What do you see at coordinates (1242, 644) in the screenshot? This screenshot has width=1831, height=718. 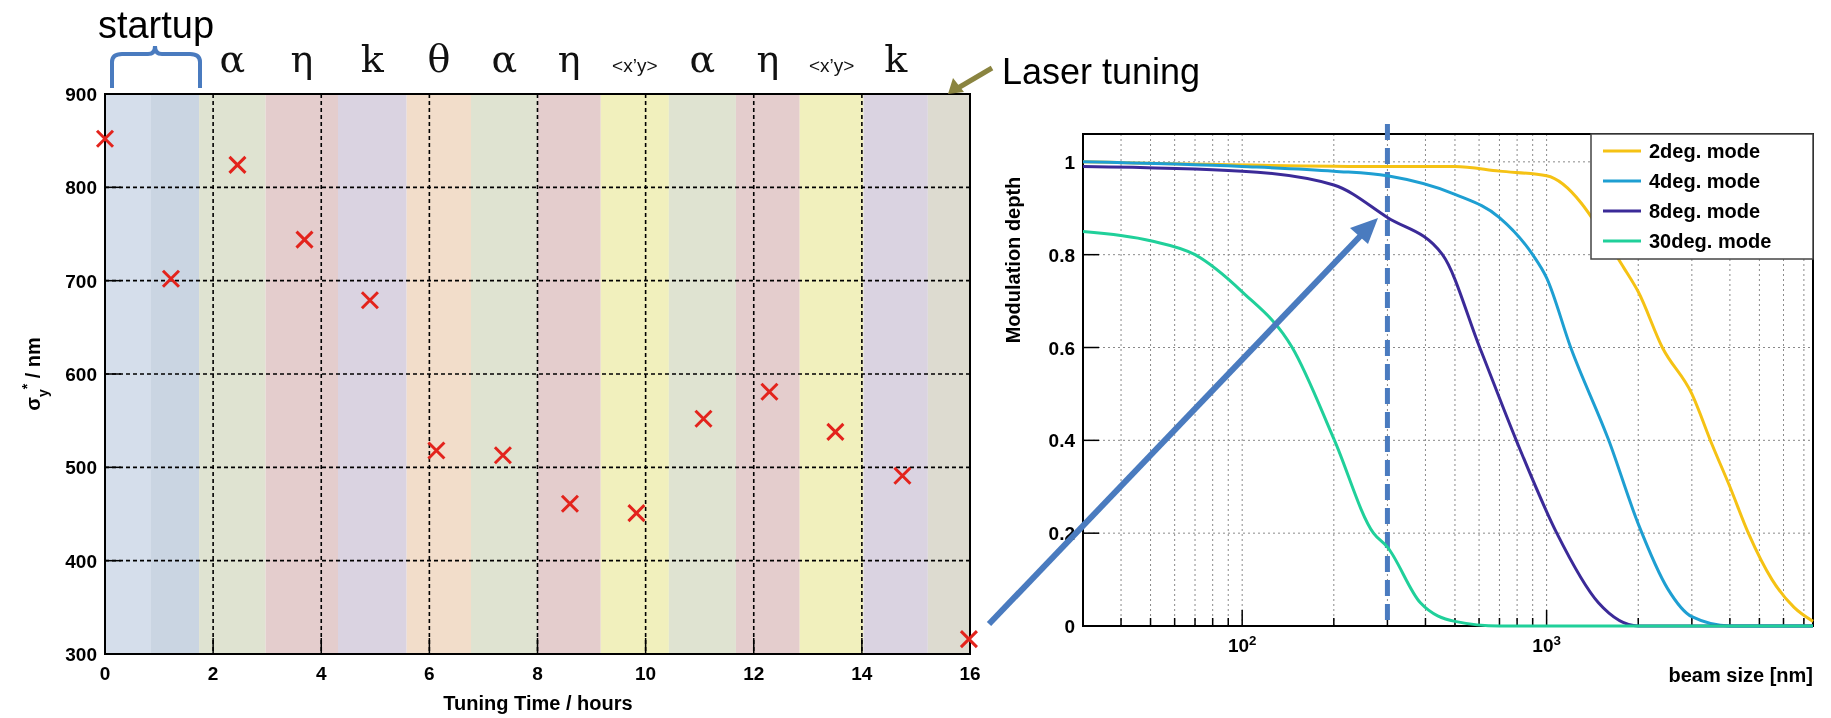 I see `x-tick-label: 10$^{2}$` at bounding box center [1242, 644].